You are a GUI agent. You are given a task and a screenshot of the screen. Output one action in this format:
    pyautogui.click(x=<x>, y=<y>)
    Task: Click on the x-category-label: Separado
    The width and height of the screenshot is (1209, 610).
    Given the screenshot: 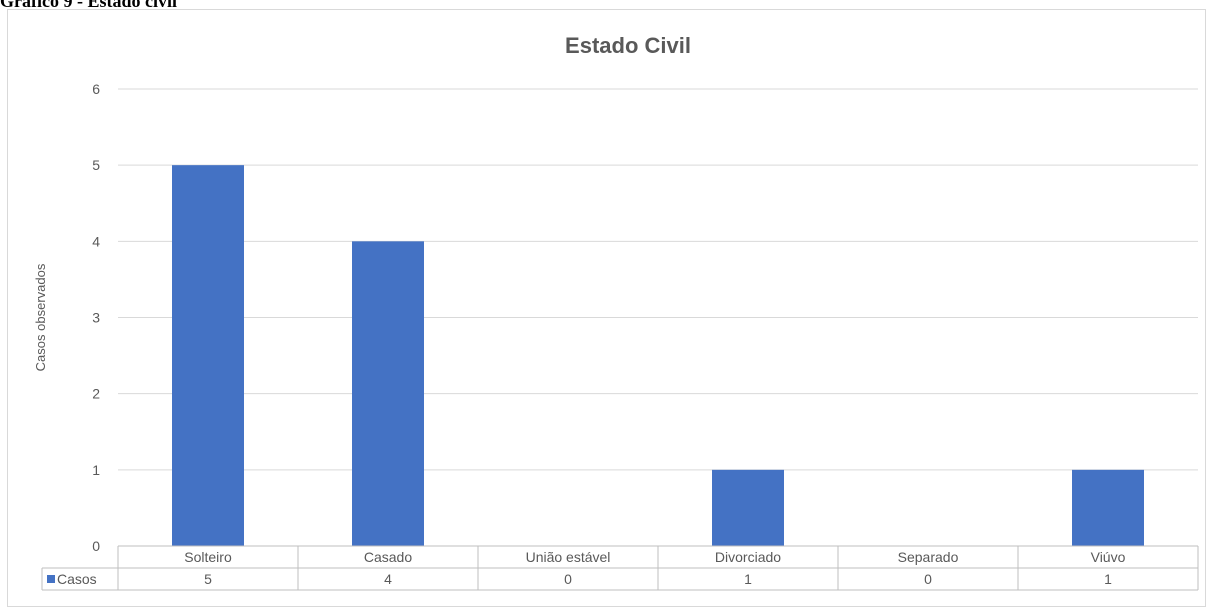 What is the action you would take?
    pyautogui.click(x=928, y=557)
    